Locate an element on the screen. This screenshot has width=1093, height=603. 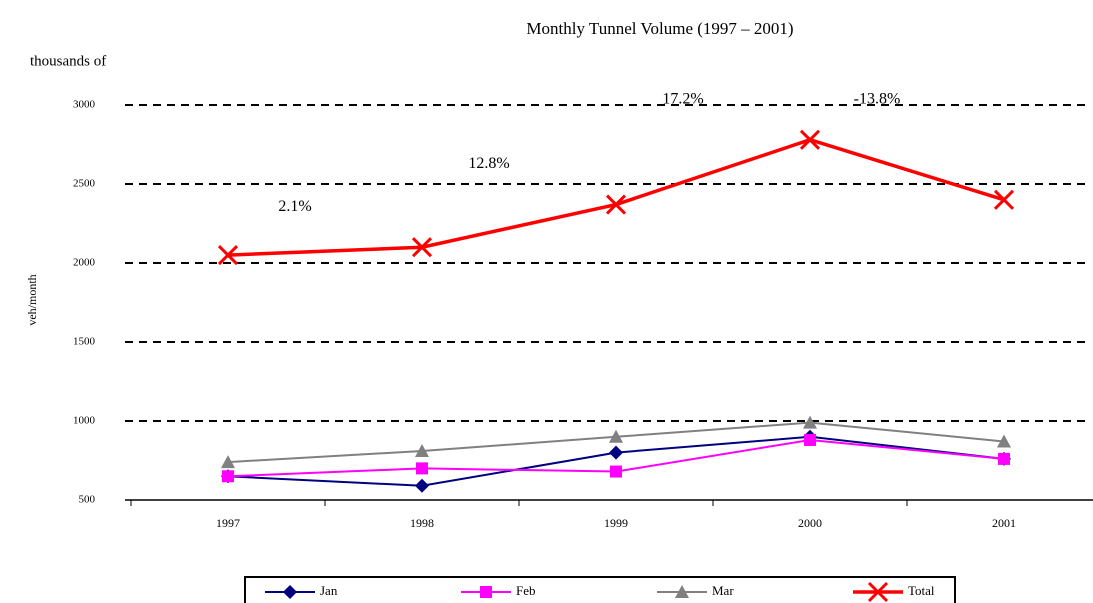
legend-label: Feb is located at coordinates (526, 590).